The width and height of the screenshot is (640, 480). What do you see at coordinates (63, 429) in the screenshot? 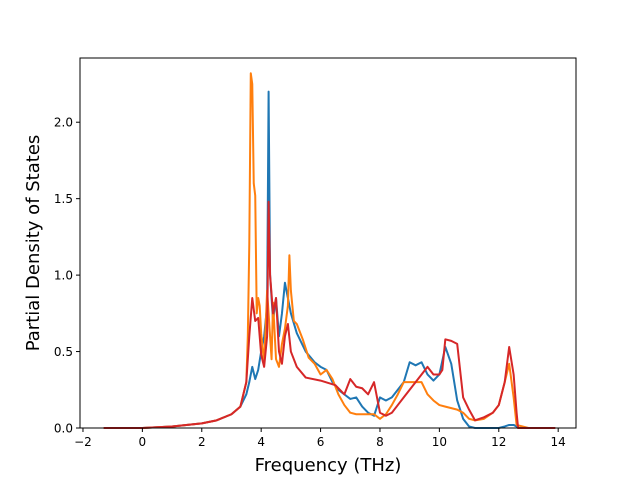
I see `y-tick-label: 0.0` at bounding box center [63, 429].